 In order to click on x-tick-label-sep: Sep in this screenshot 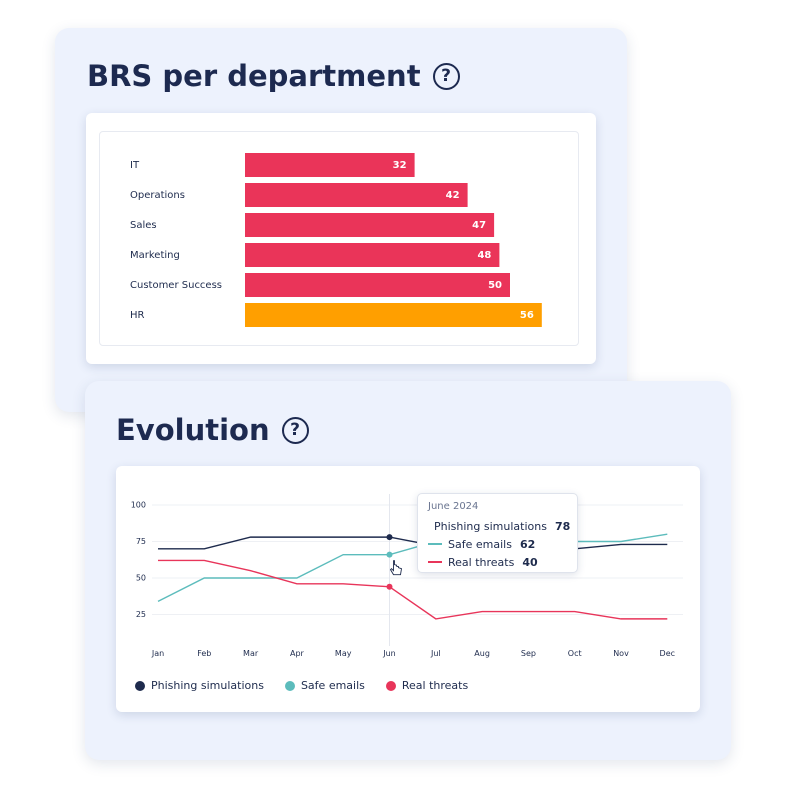, I will do `click(528, 653)`.